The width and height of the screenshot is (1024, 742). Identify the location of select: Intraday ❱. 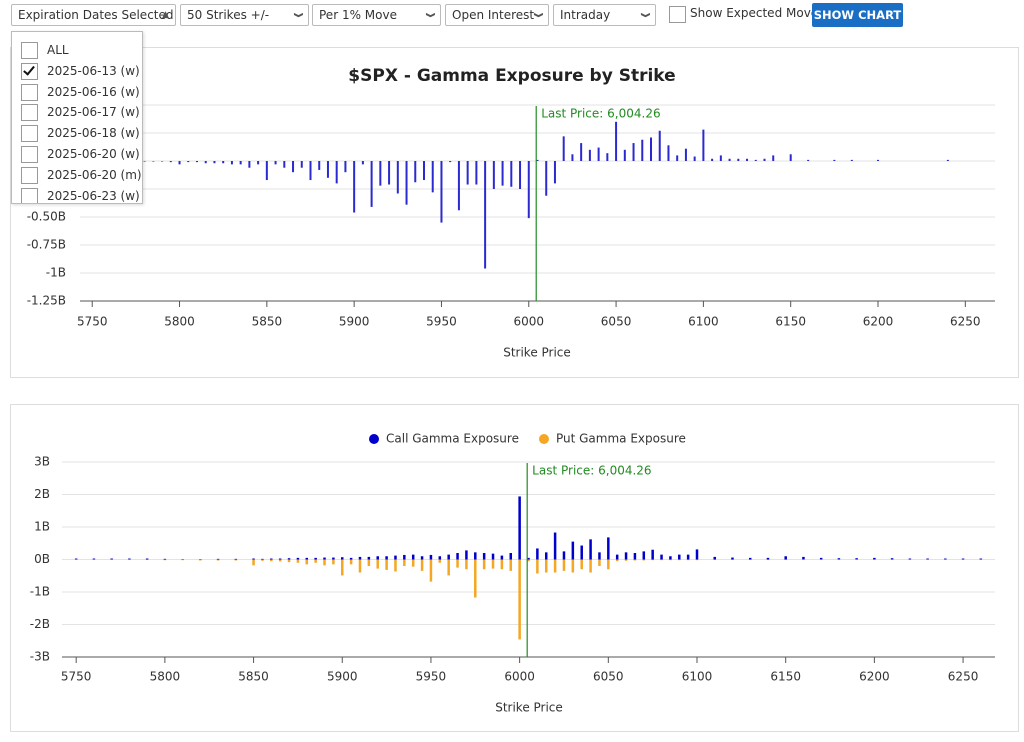
(604, 15).